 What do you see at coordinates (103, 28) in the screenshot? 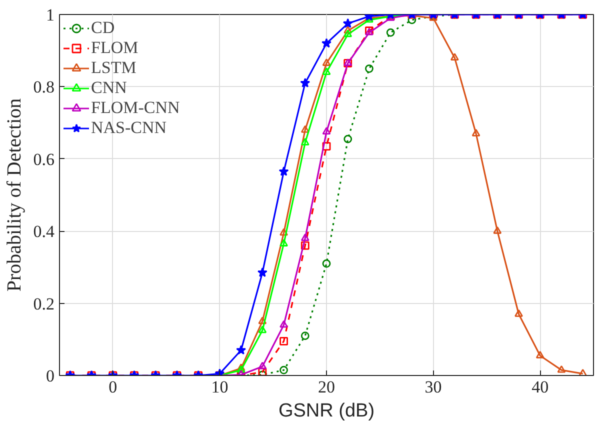
I see `legend-label: CD` at bounding box center [103, 28].